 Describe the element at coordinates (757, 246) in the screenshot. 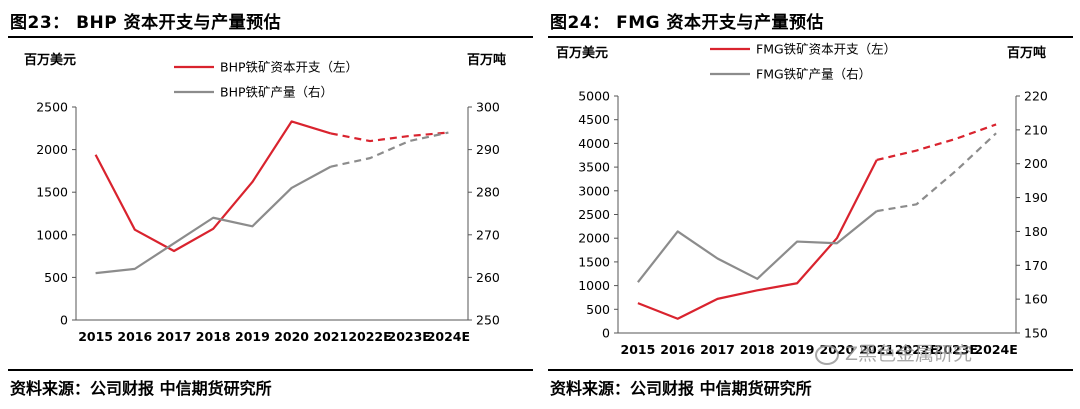

I see `series-line-actual` at that location.